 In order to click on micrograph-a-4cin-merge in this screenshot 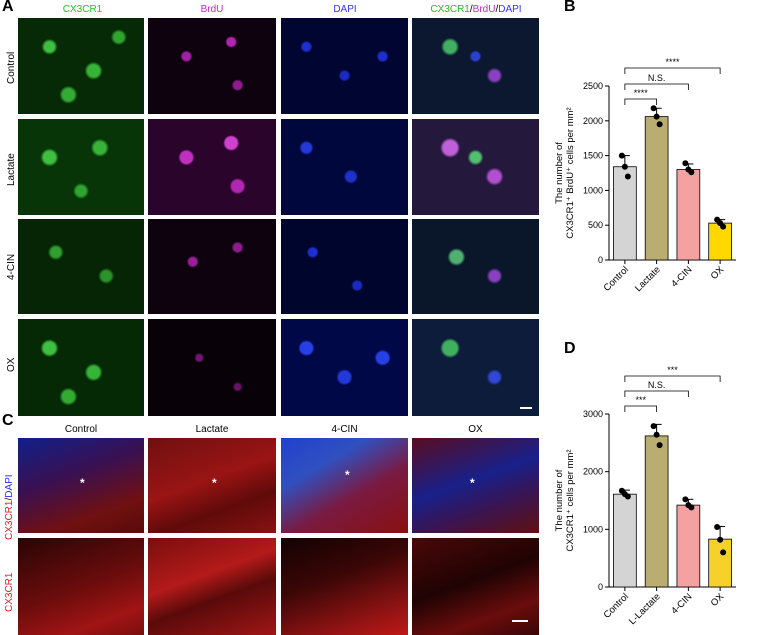, I will do `click(475, 266)`.